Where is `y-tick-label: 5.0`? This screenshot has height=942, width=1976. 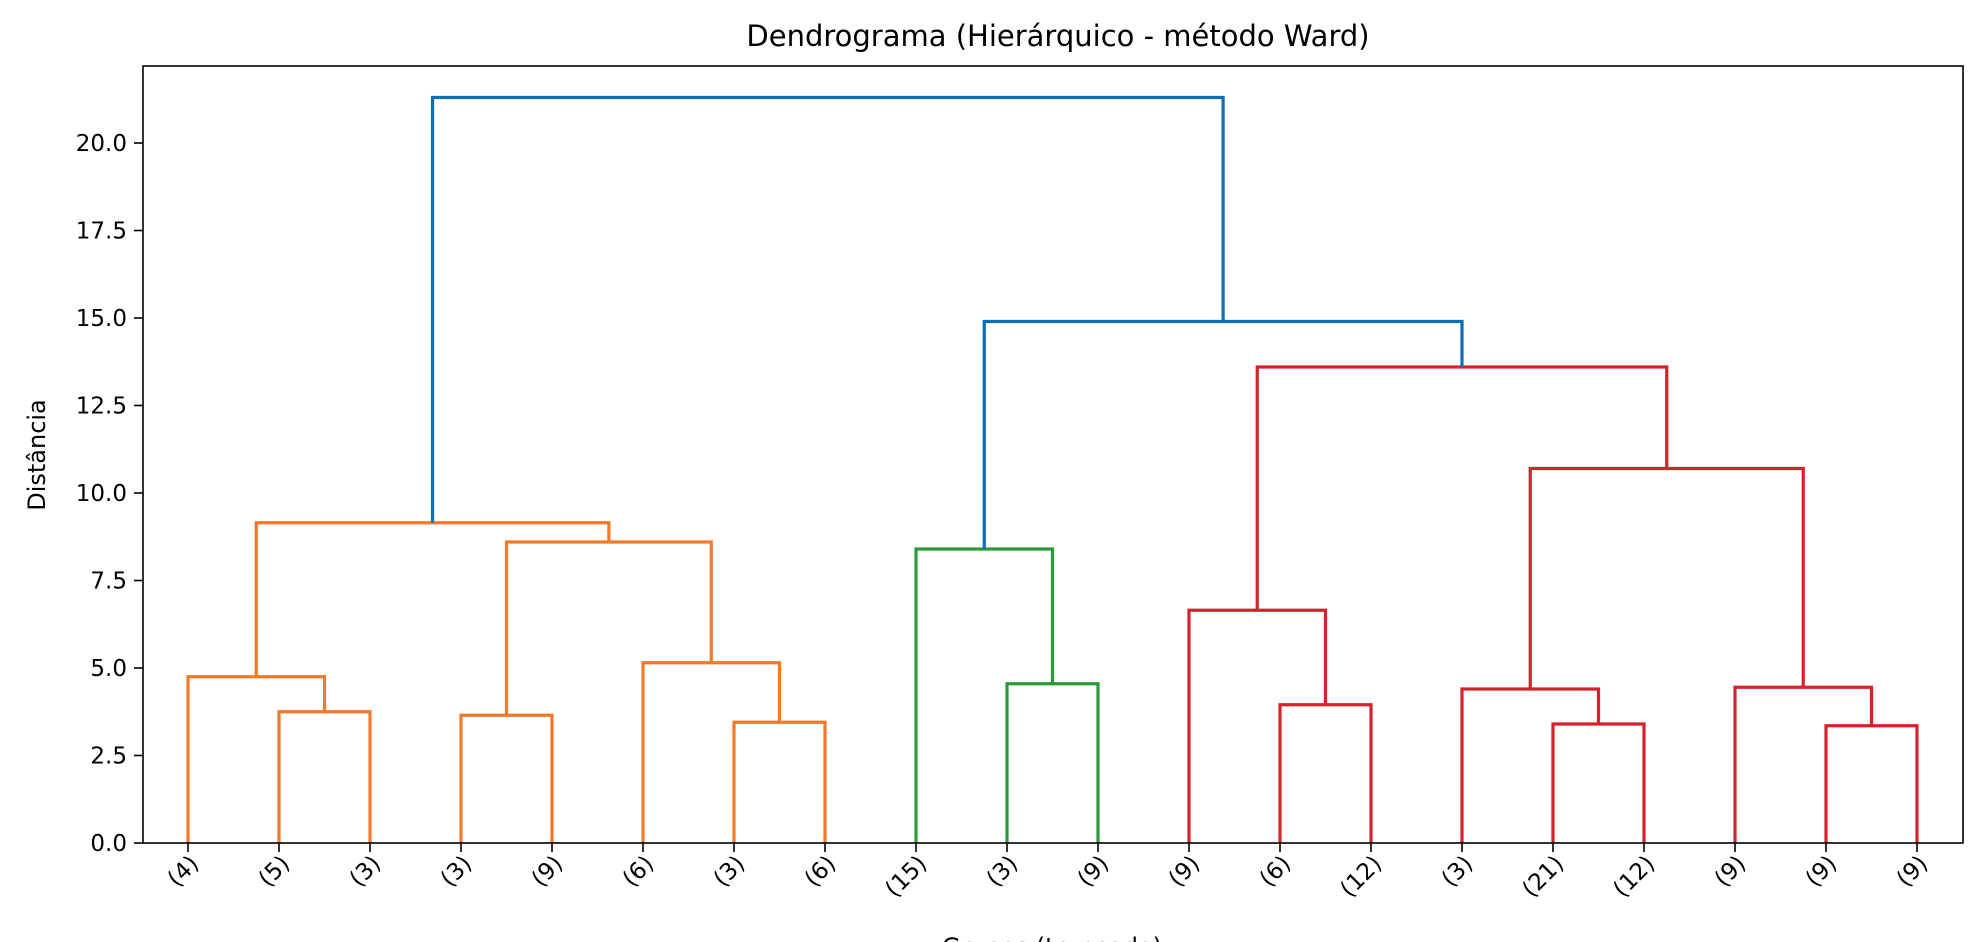
y-tick-label: 5.0 is located at coordinates (108, 669).